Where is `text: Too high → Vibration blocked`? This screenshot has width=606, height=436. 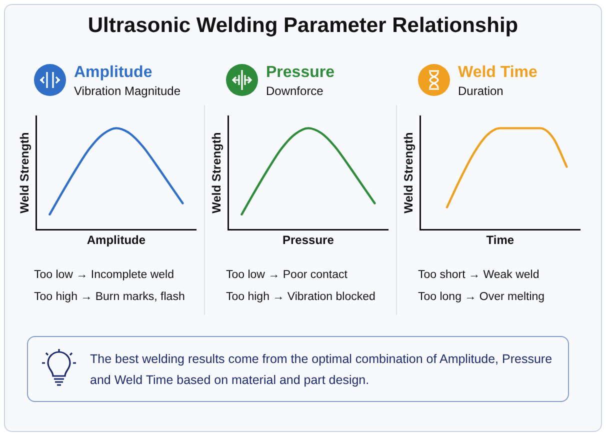
text: Too high → Vibration blocked is located at coordinates (301, 297).